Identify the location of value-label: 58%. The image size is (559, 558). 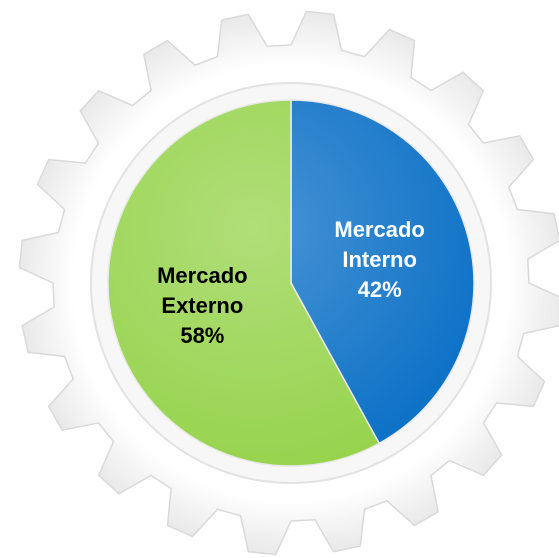
(202, 335).